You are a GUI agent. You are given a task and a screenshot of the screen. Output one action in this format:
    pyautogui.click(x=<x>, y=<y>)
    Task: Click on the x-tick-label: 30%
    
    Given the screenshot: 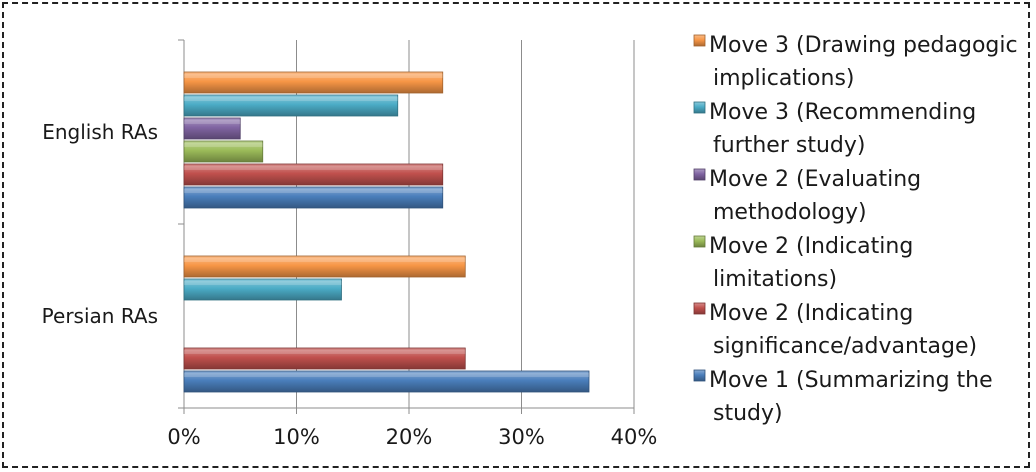 What is the action you would take?
    pyautogui.click(x=521, y=437)
    